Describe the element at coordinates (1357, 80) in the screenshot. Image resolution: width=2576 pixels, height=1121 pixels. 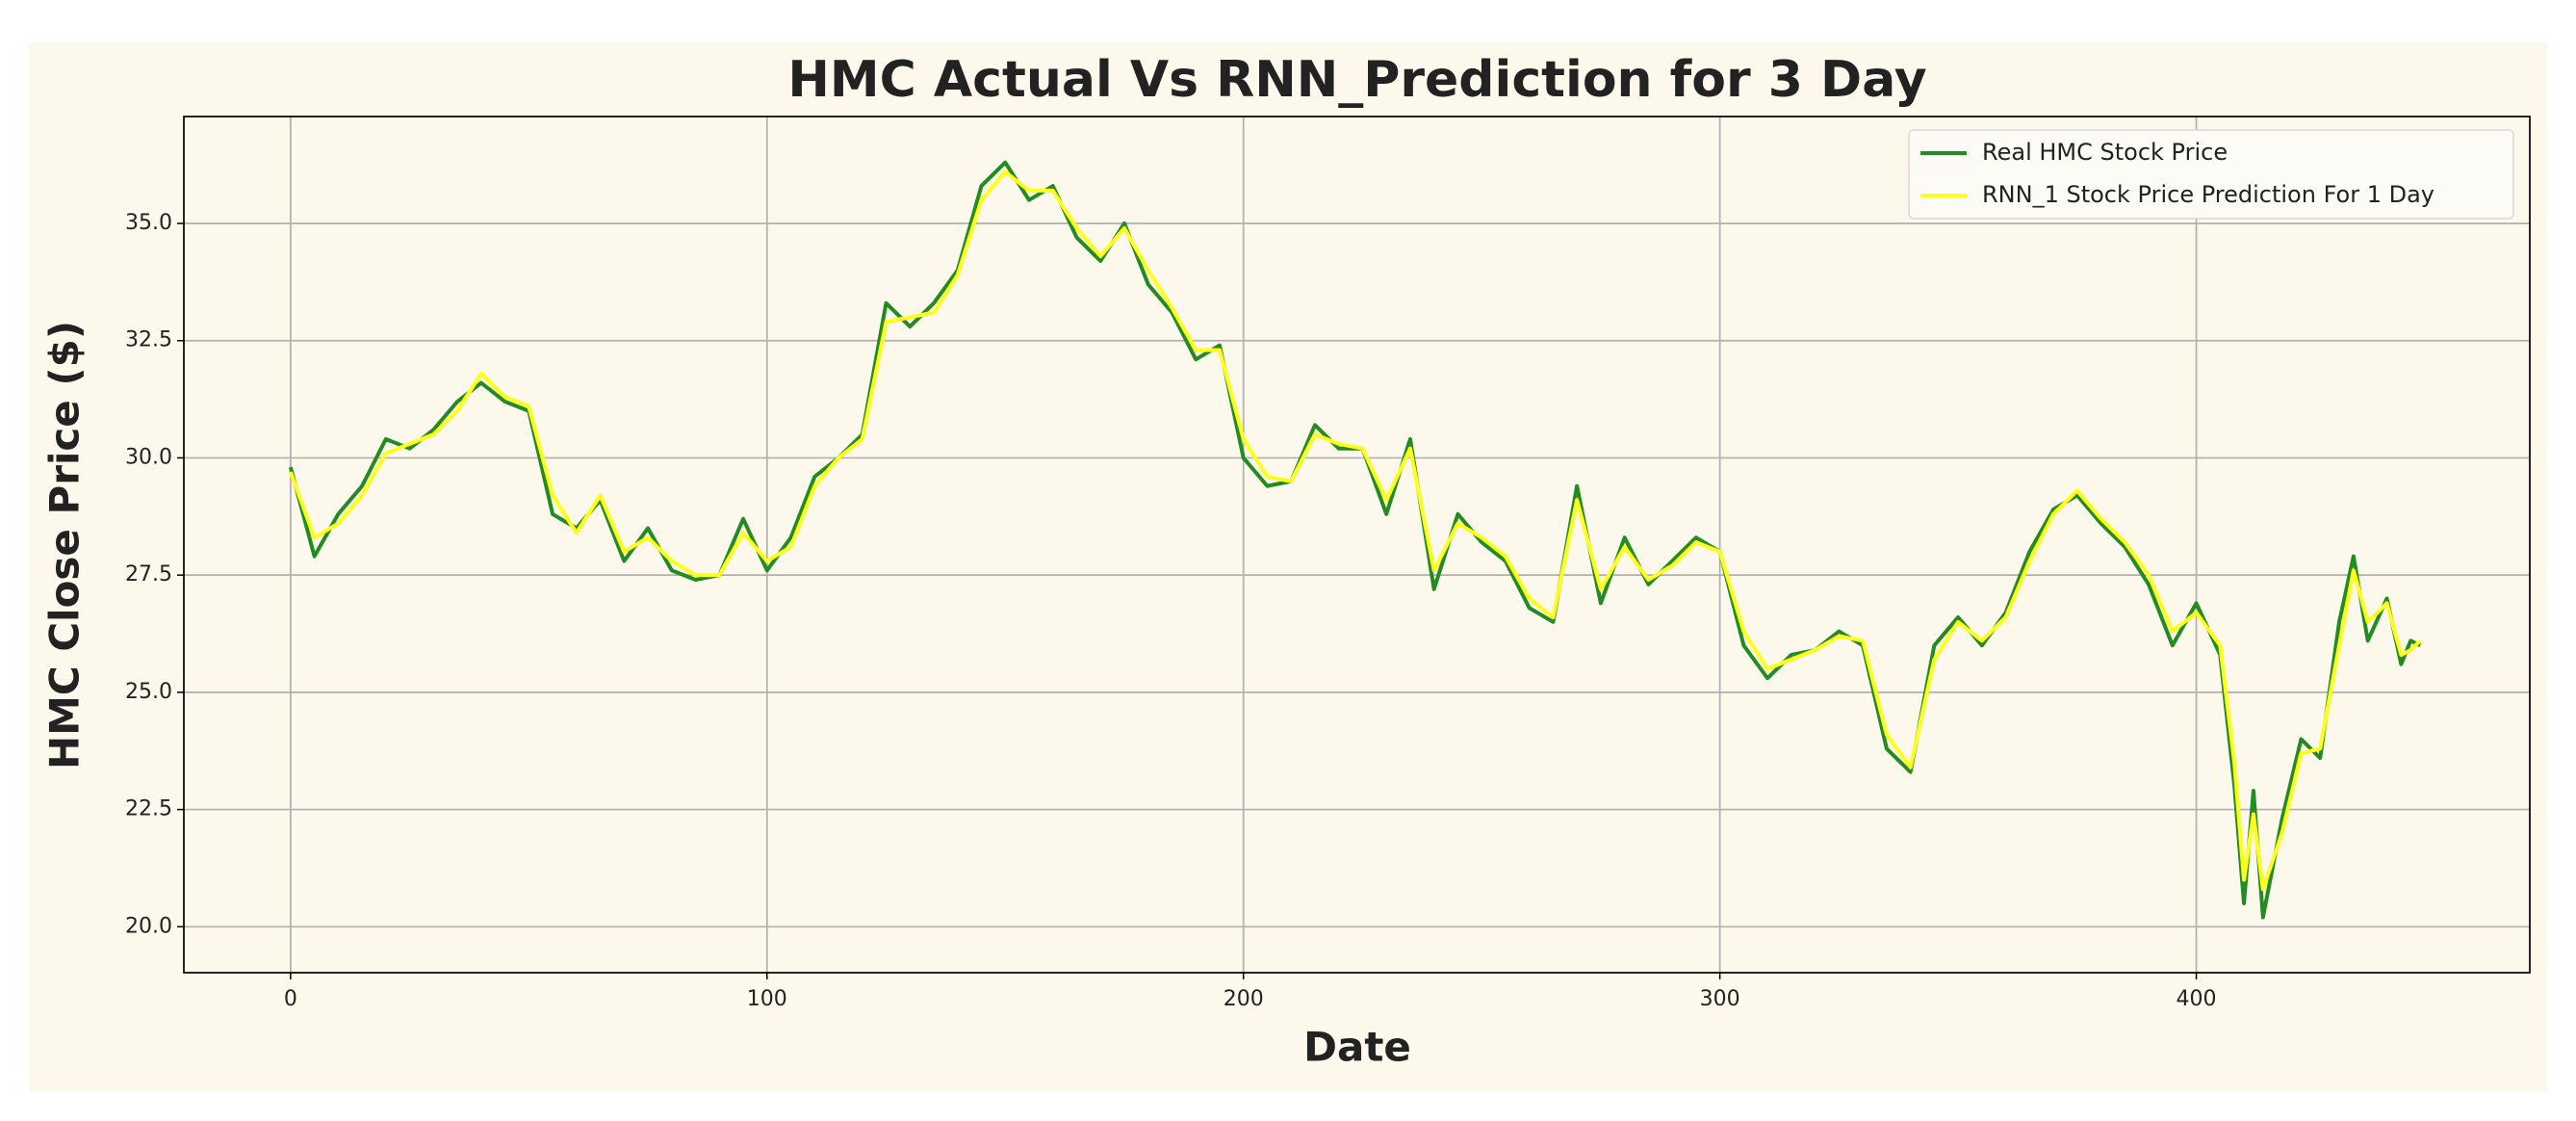
I see `chart-title: HMC Actual Vs RNN_Prediction for 3 Day` at that location.